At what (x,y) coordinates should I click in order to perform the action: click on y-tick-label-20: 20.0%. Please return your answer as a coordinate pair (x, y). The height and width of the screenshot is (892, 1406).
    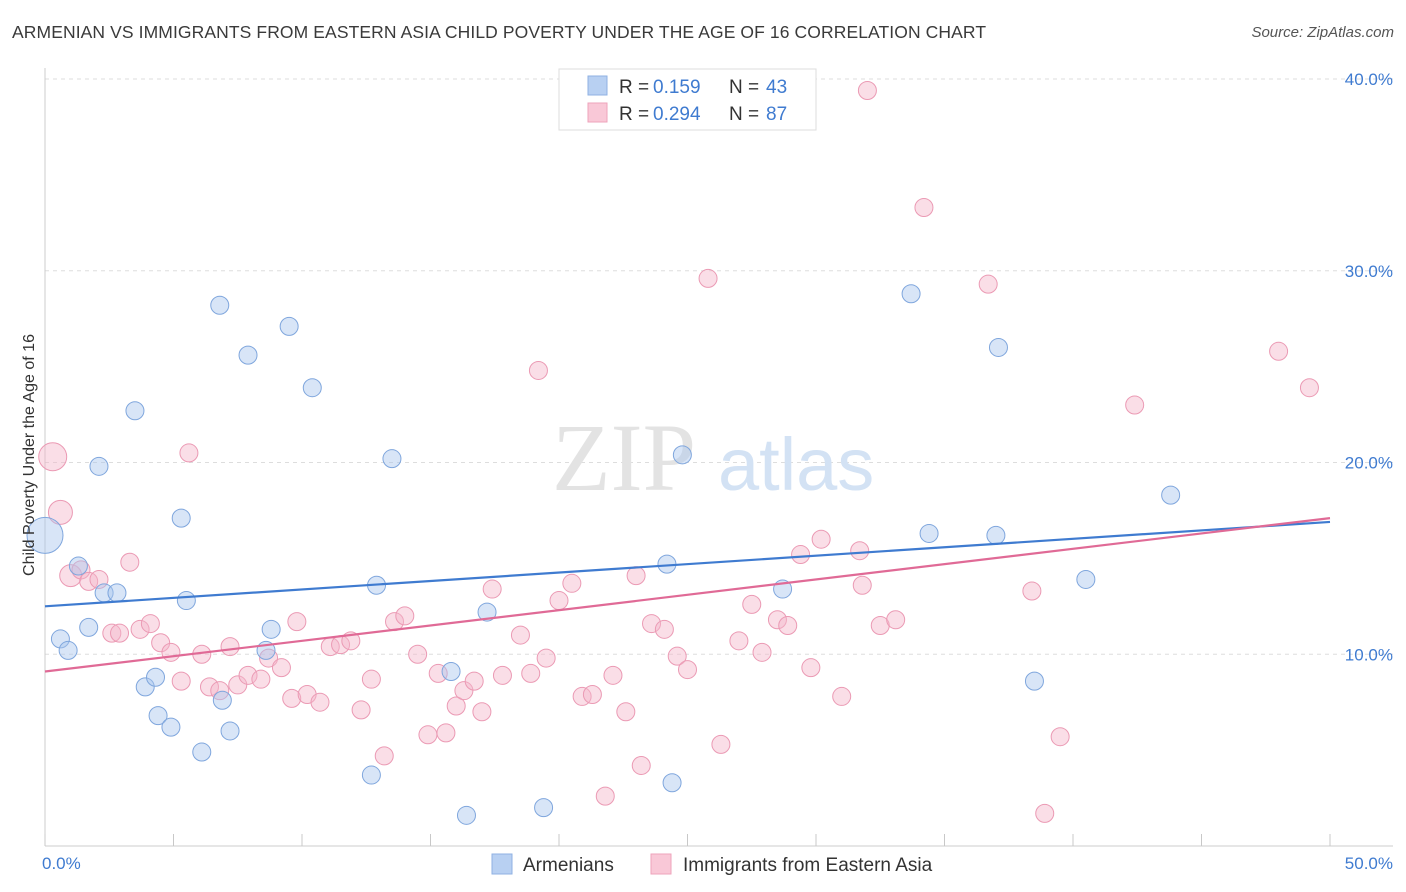
    Looking at the image, I should click on (1369, 463).